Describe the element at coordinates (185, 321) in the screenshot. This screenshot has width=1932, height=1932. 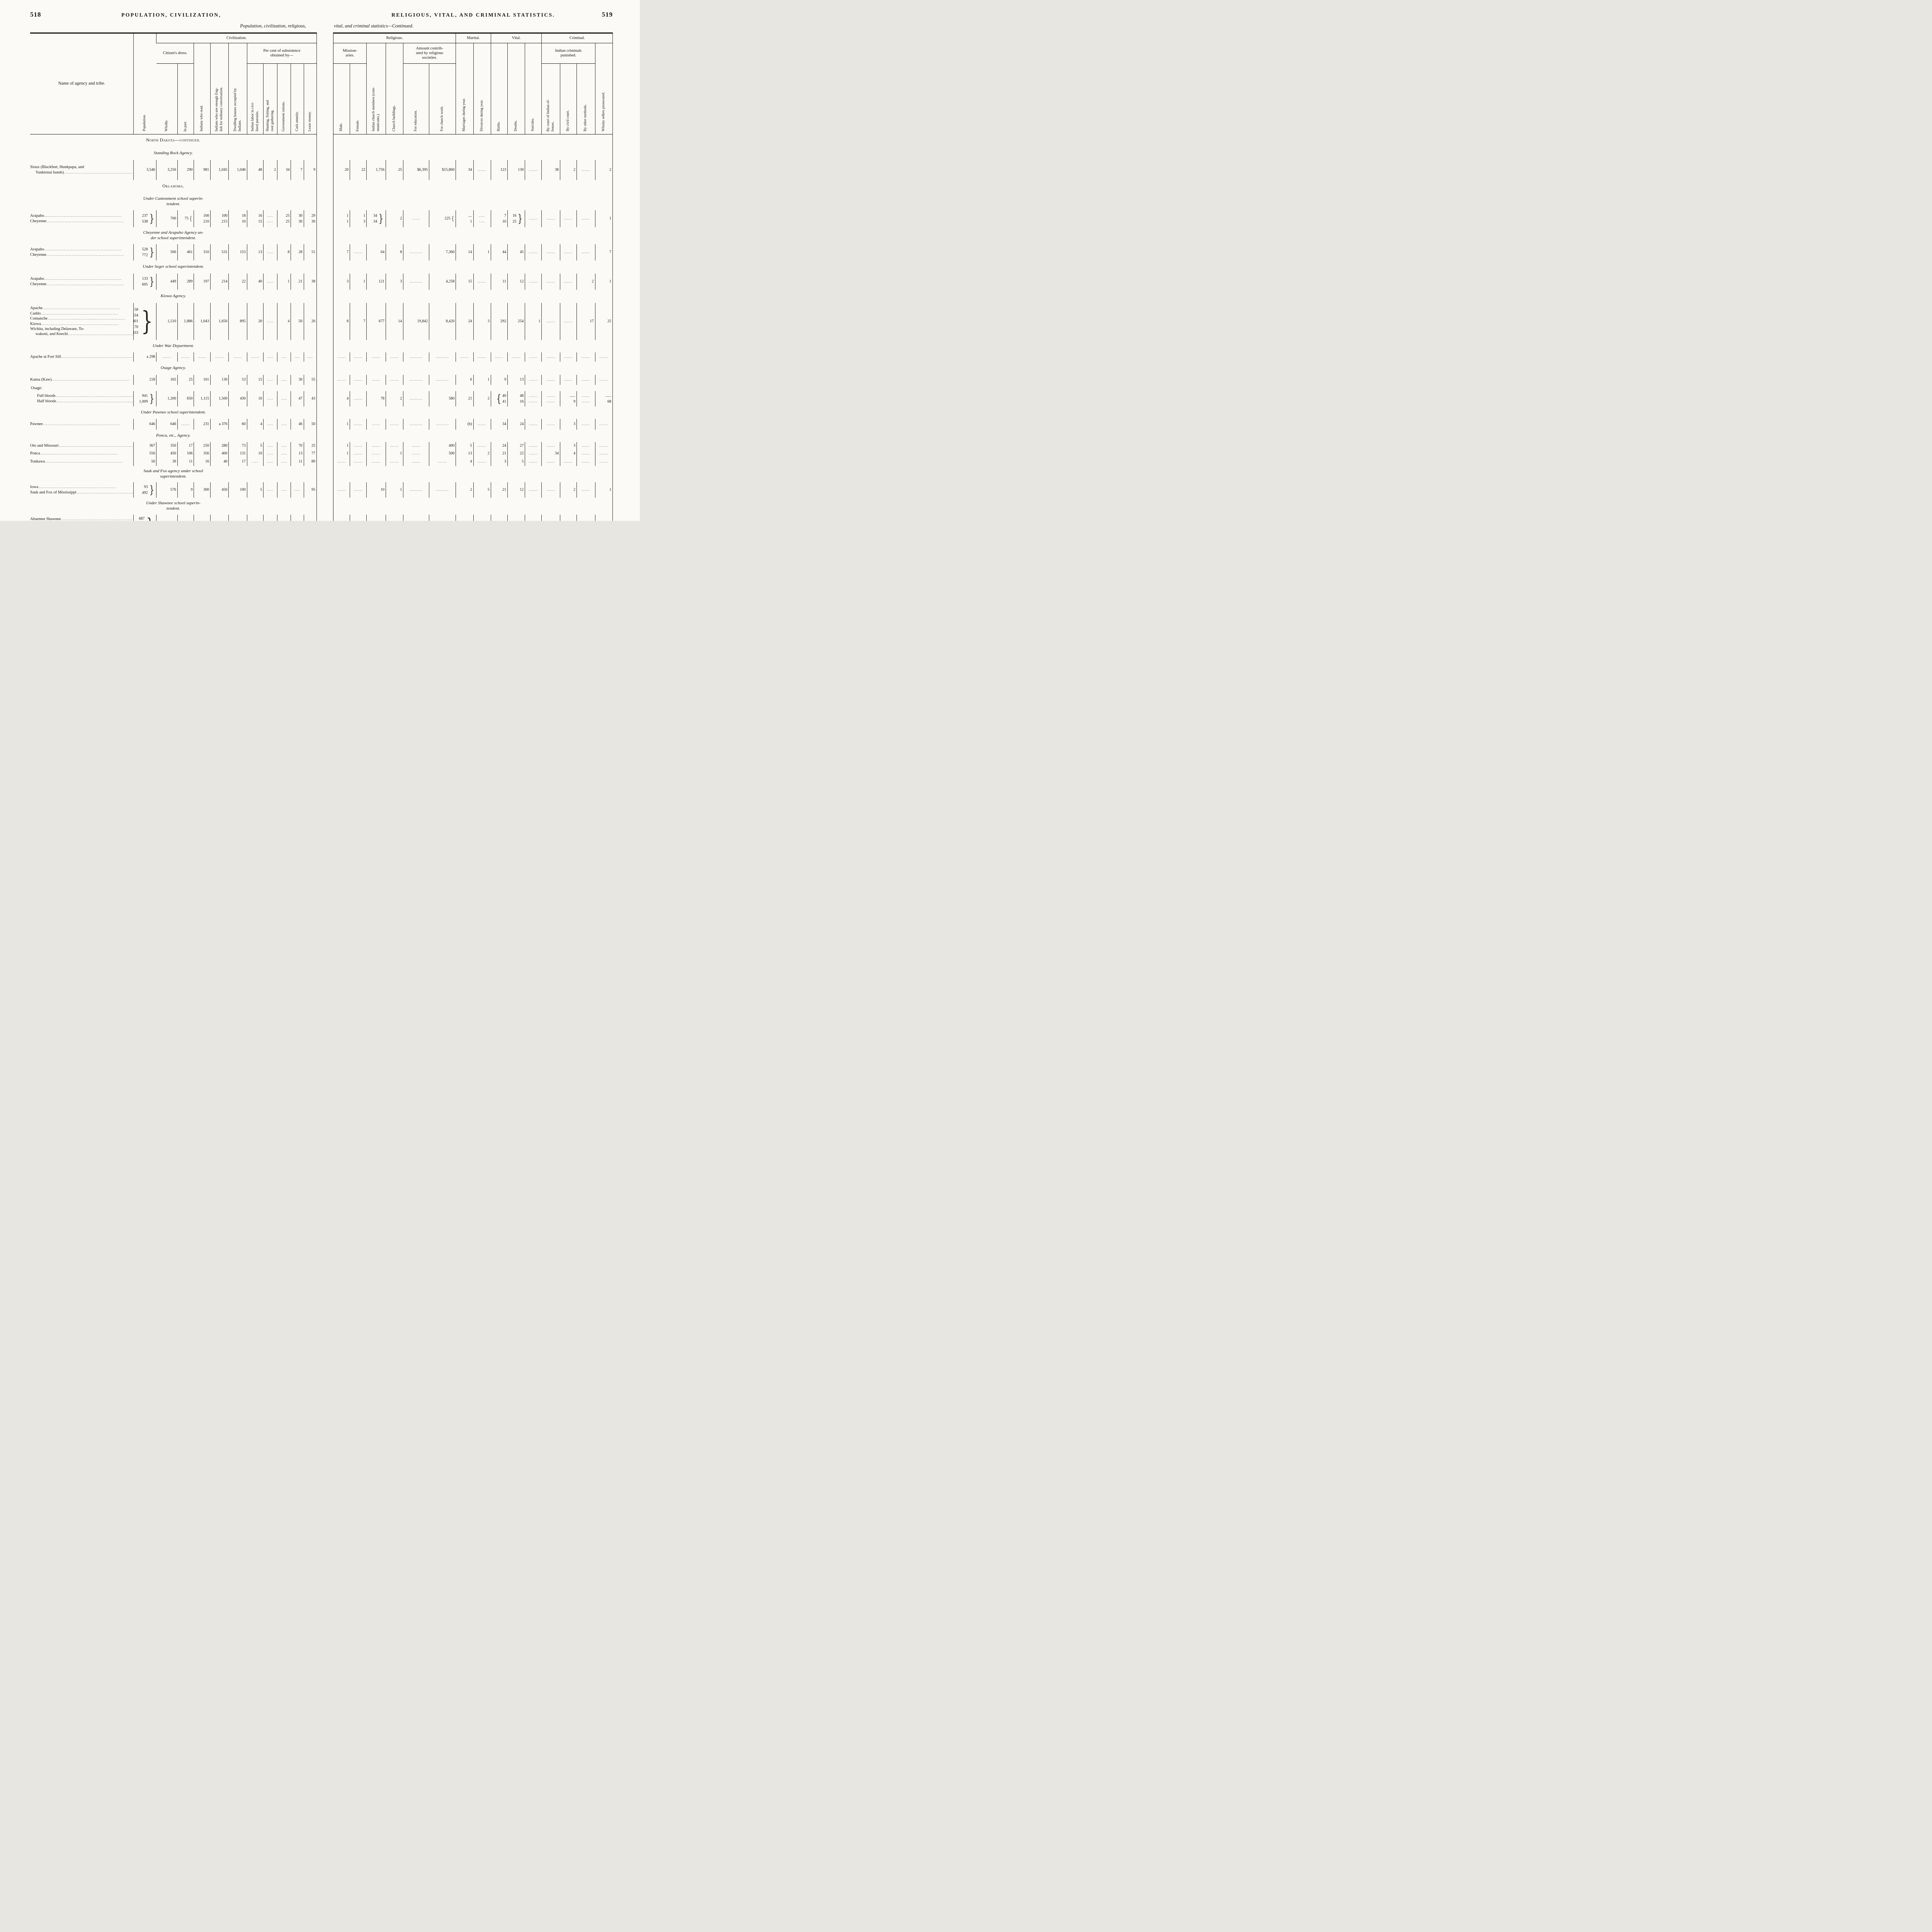
I see `cell-inpart: 1,886` at that location.